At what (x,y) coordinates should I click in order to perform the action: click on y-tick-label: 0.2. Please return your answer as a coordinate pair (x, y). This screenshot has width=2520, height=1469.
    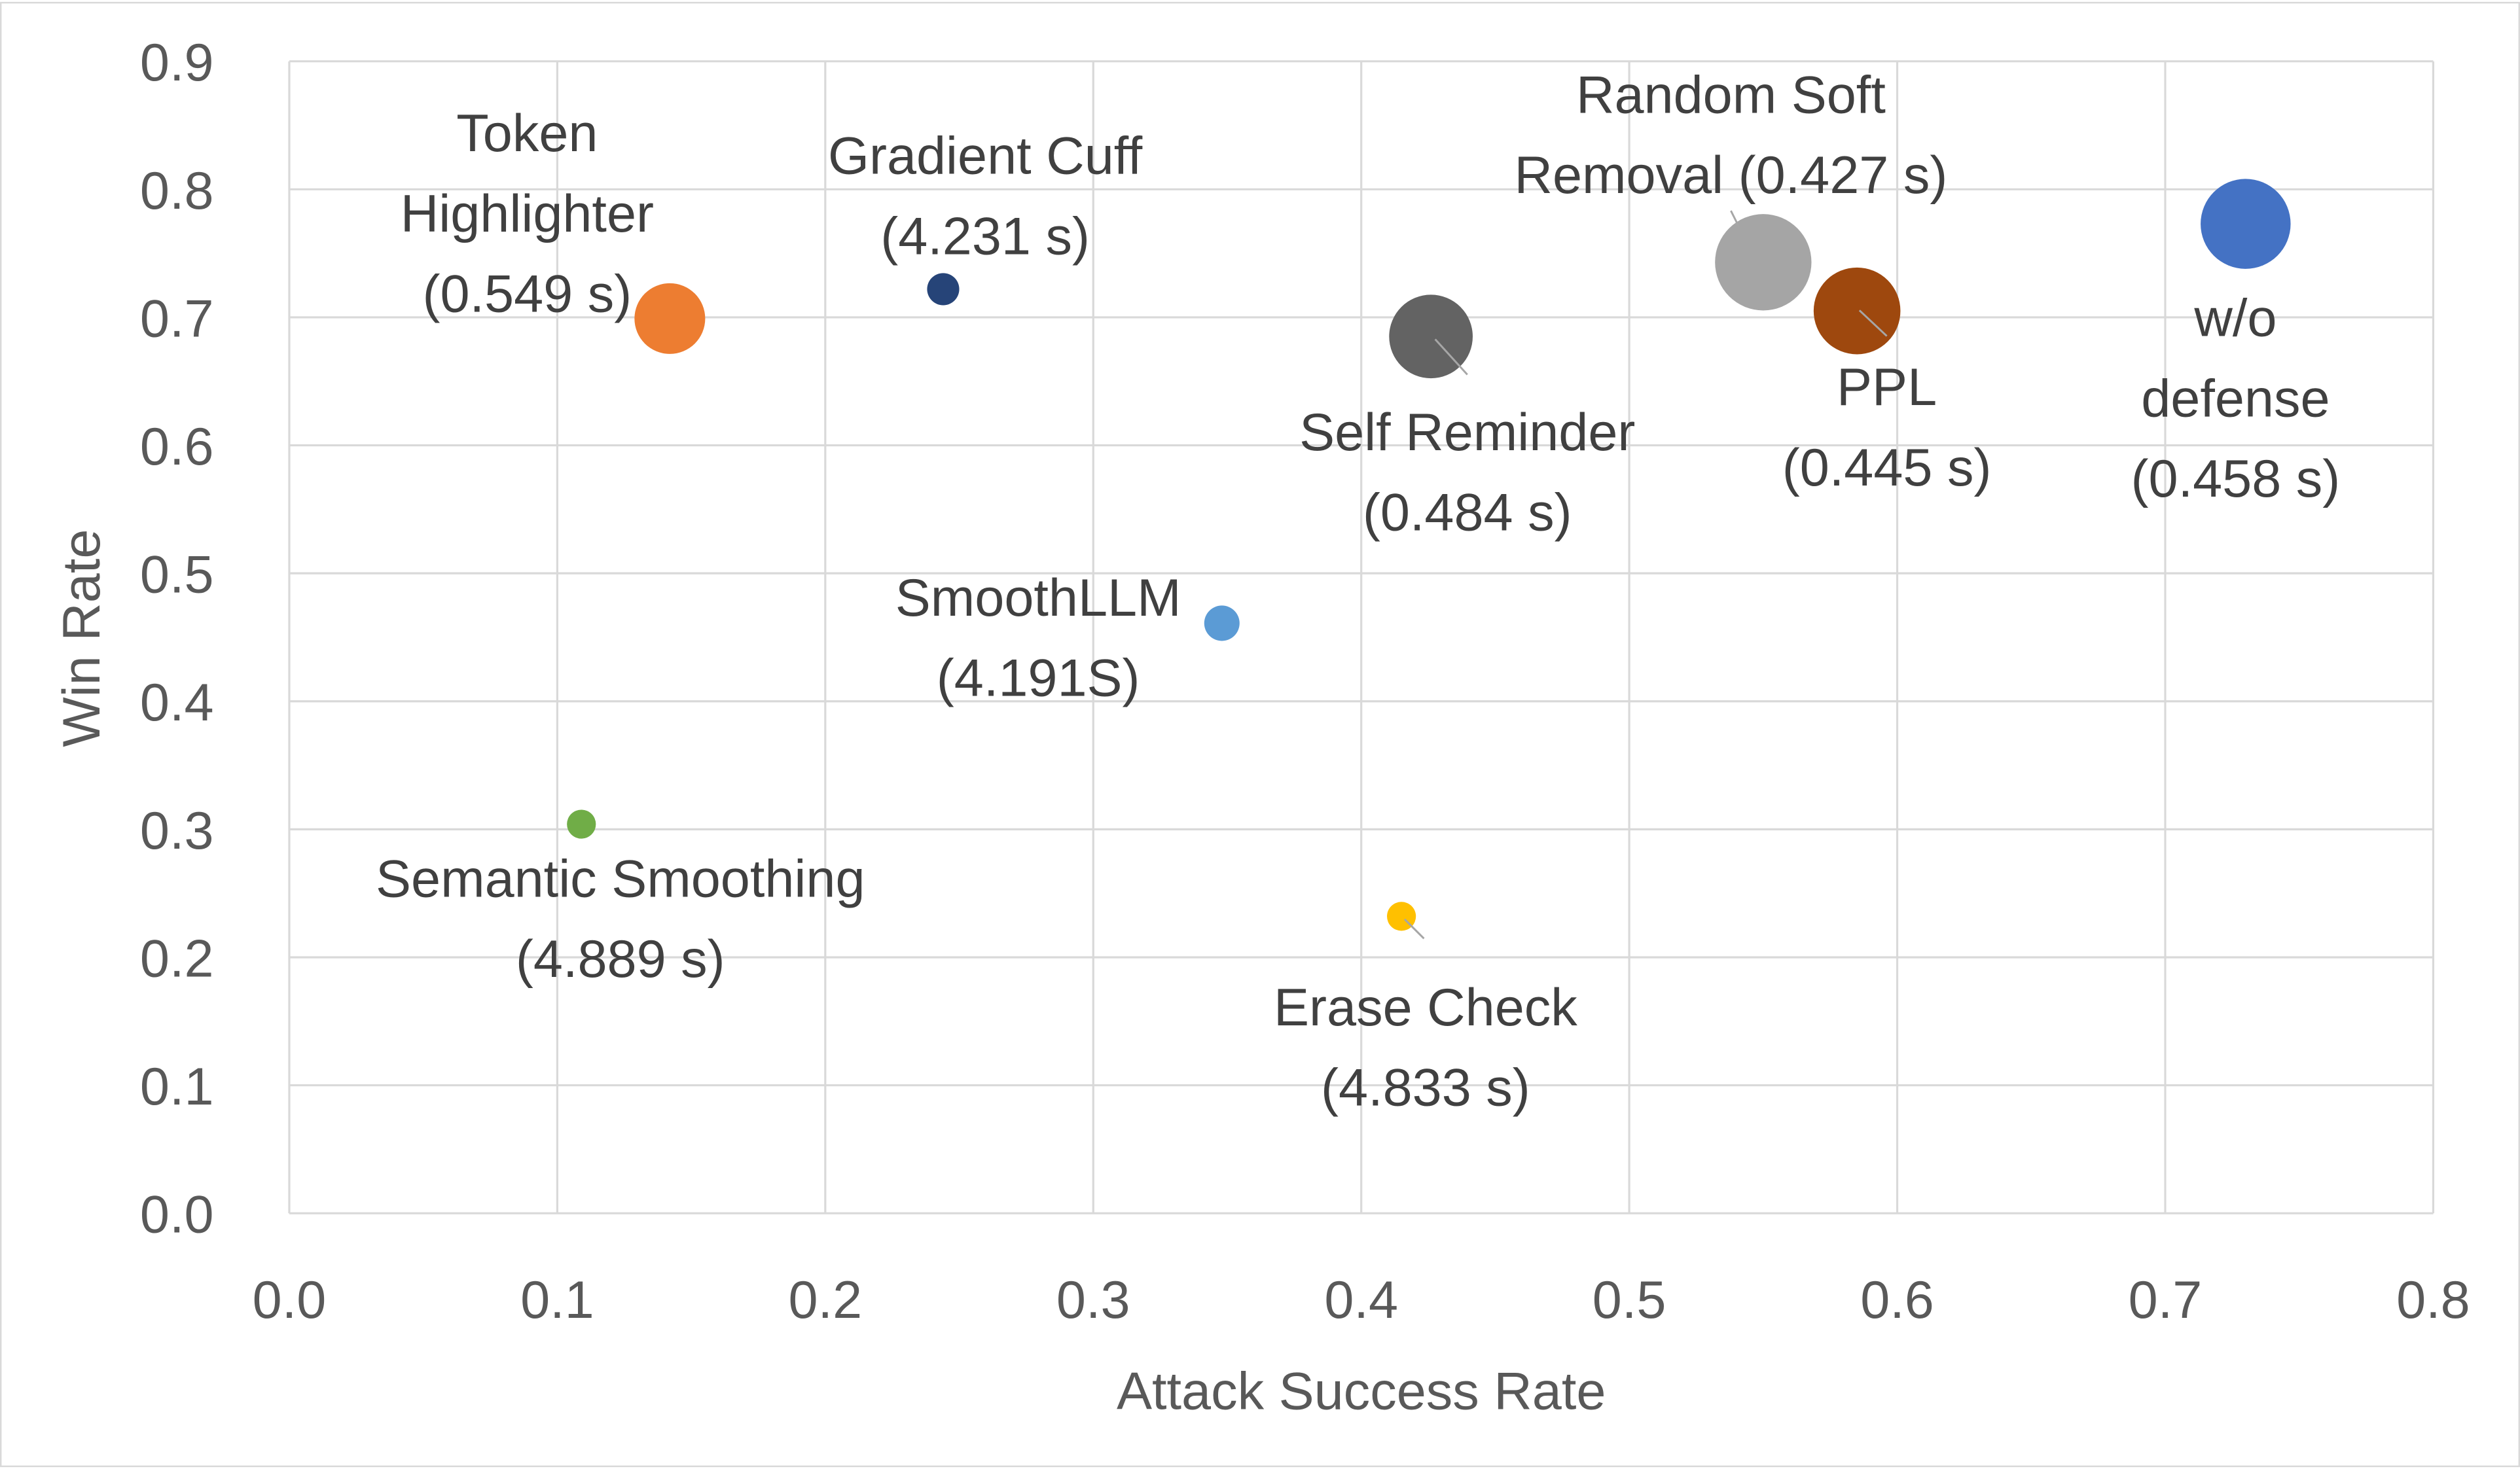
    Looking at the image, I should click on (177, 958).